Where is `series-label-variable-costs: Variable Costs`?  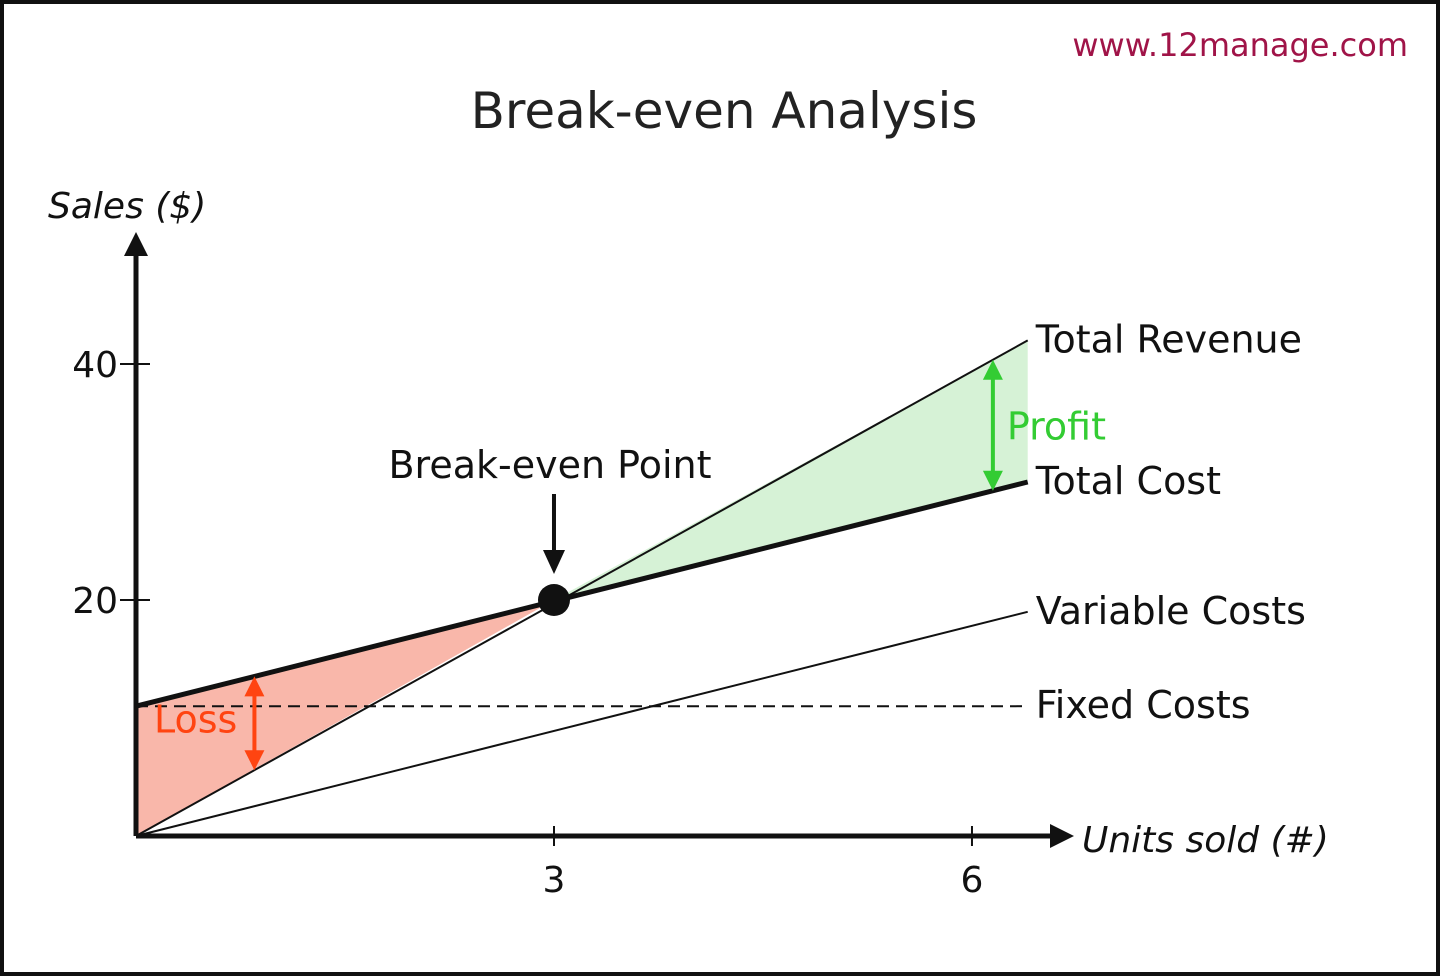 series-label-variable-costs: Variable Costs is located at coordinates (1171, 611).